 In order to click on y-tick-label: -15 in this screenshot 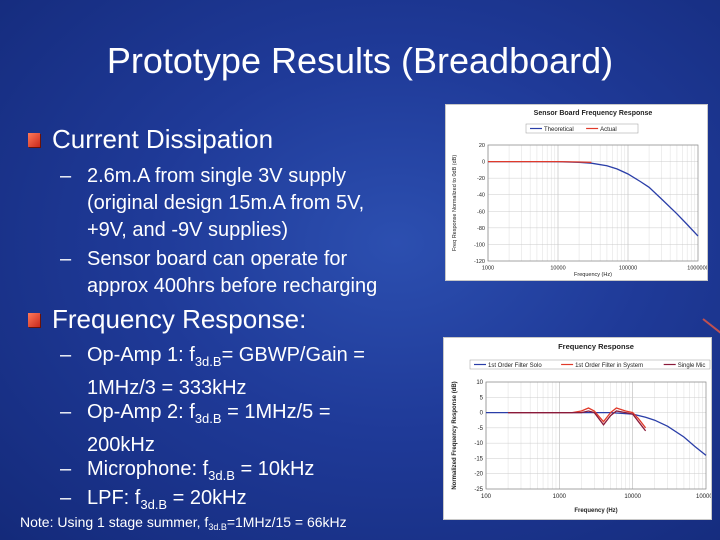, I will do `click(478, 459)`.